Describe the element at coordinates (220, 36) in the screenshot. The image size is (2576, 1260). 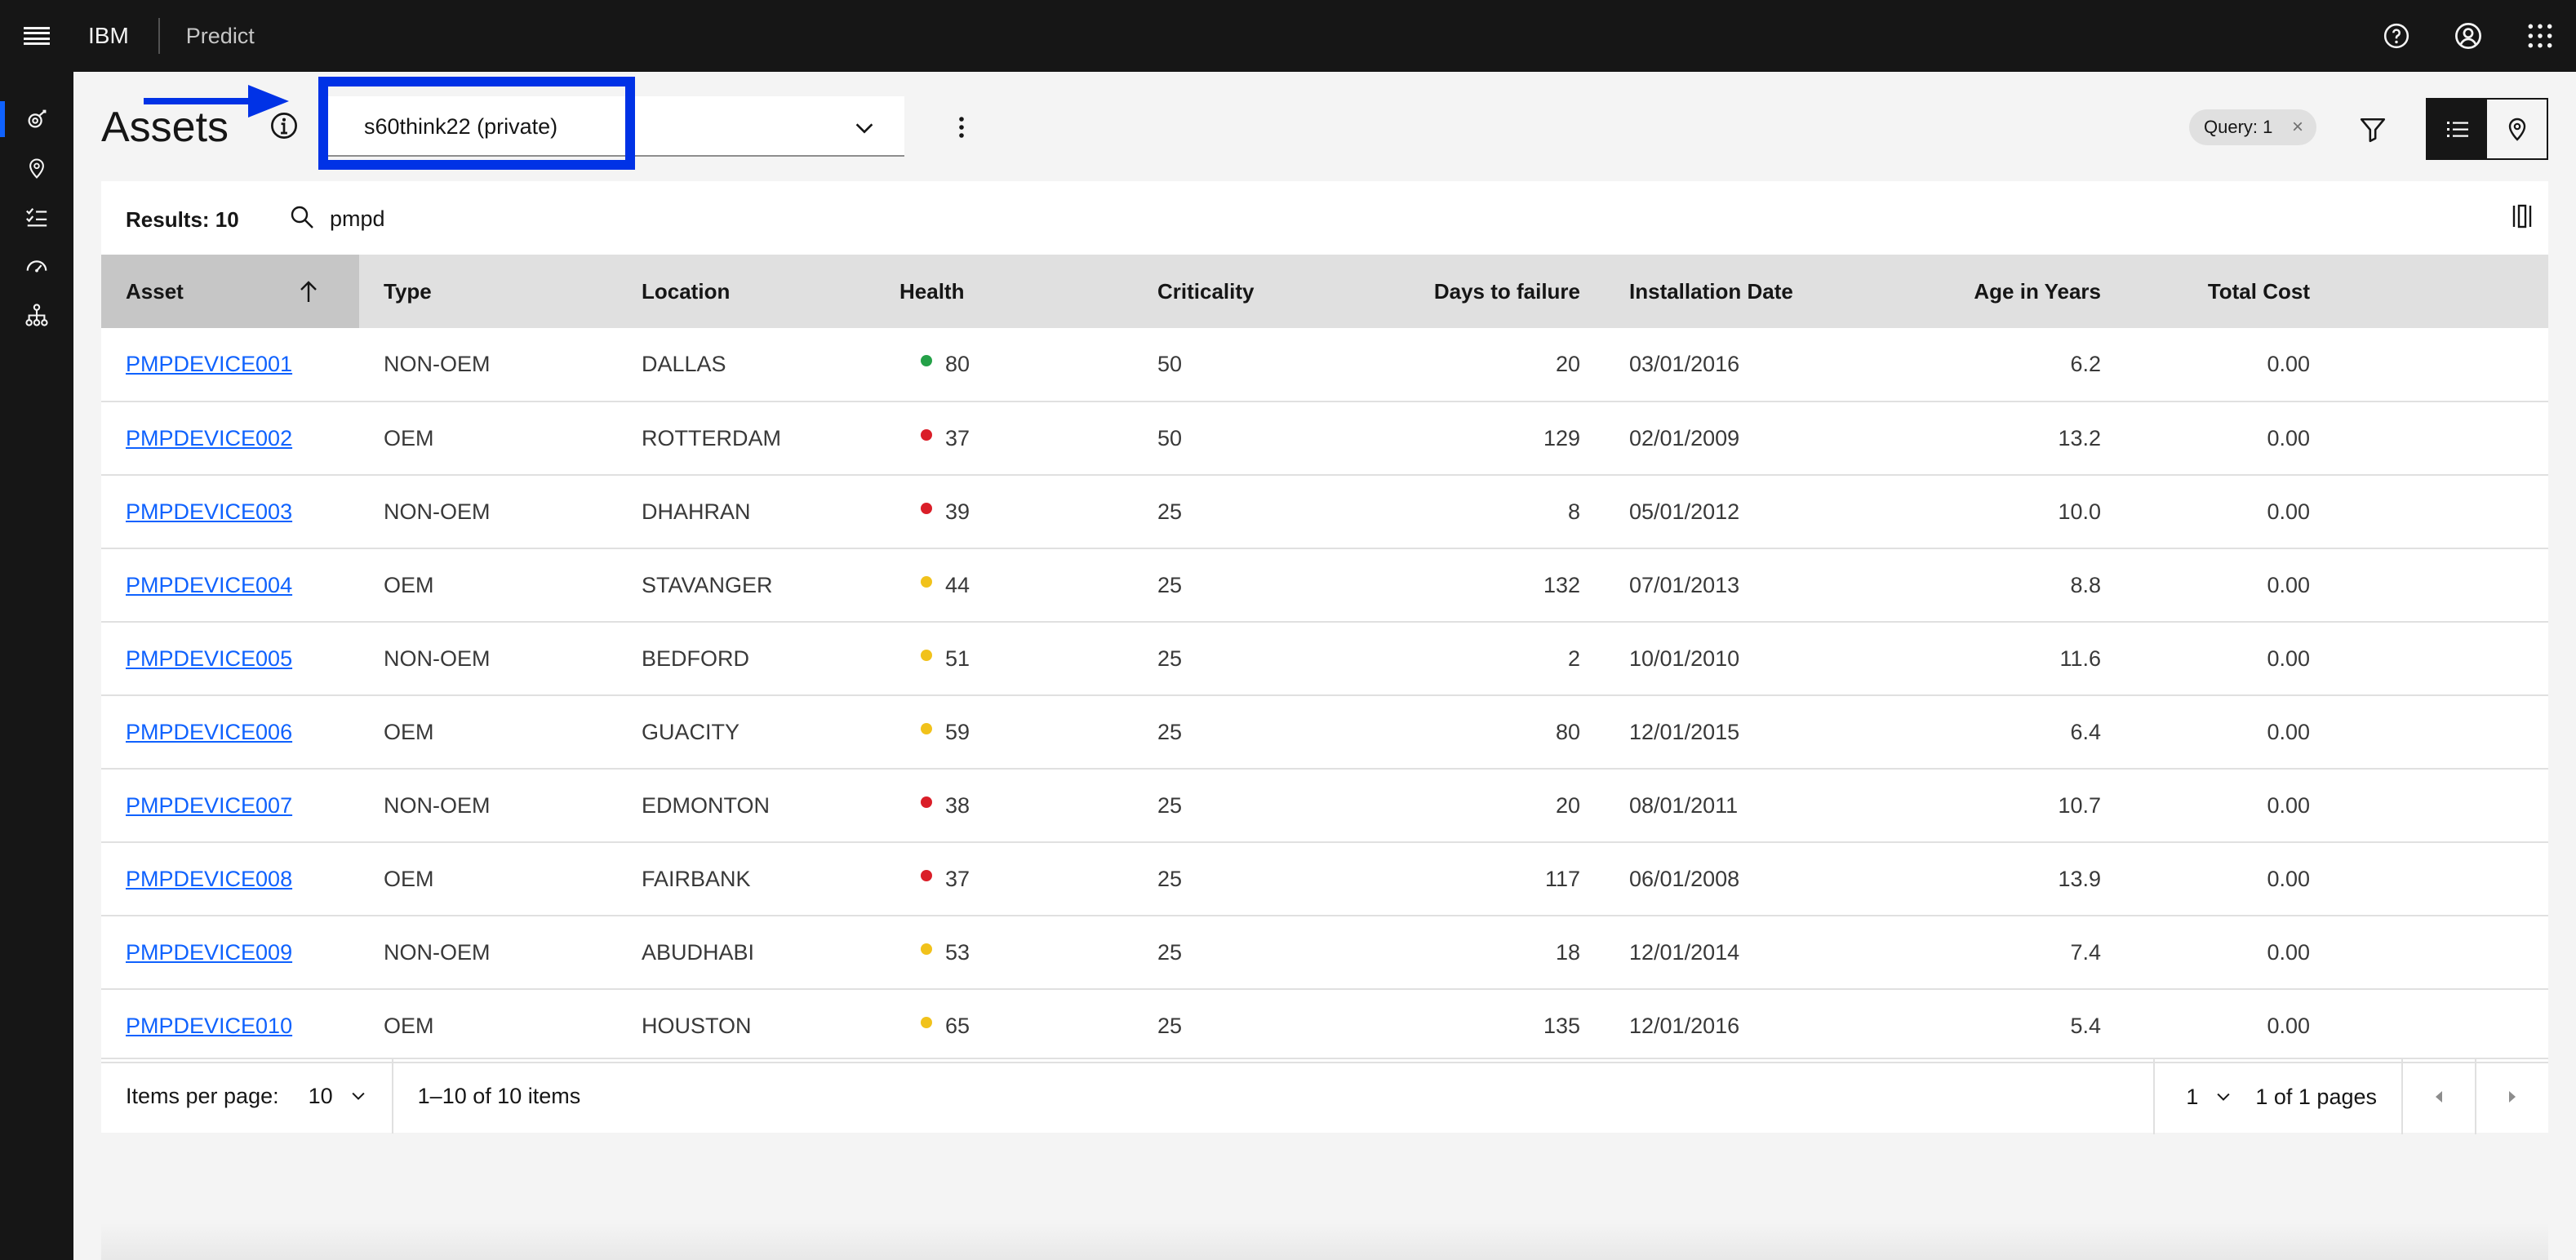
I see `product-name: Predict` at that location.